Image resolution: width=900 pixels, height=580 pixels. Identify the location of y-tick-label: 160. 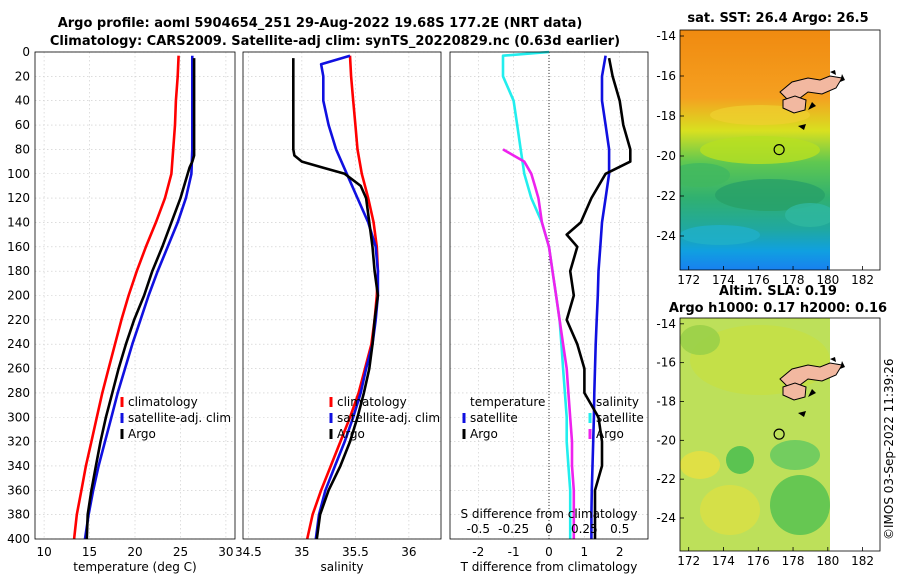
(18, 247).